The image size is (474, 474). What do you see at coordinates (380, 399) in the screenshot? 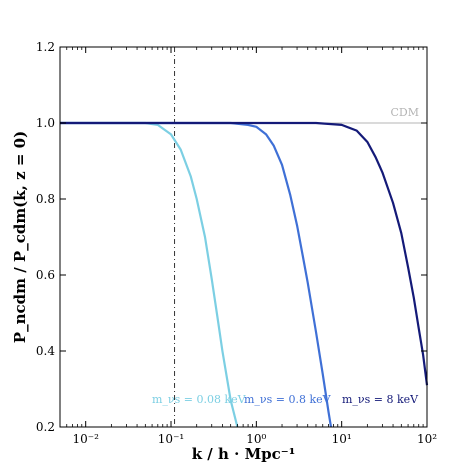
I see `series-label-mass-8-kev: m_νs = 8 keV` at bounding box center [380, 399].